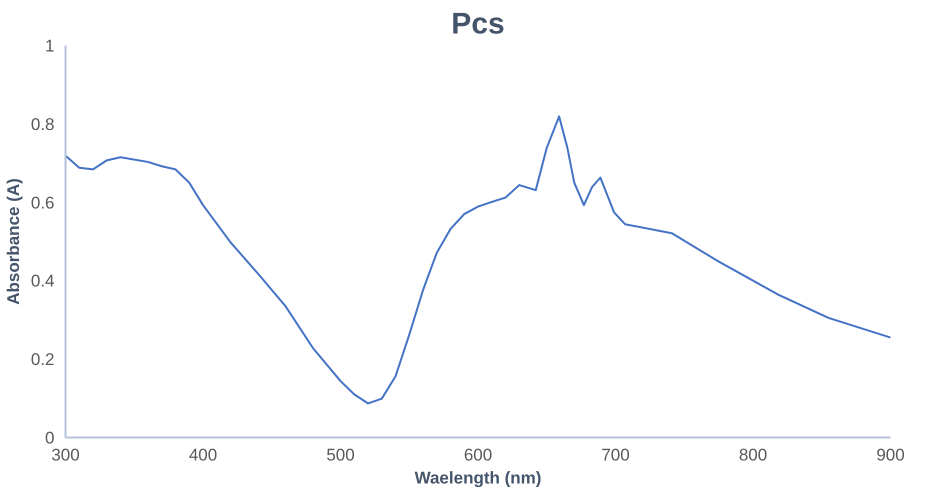 This screenshot has height=490, width=926. What do you see at coordinates (615, 455) in the screenshot?
I see `x-tick-label: 700` at bounding box center [615, 455].